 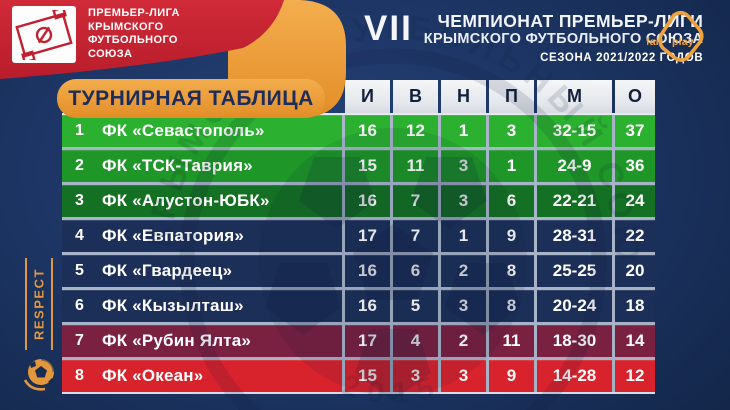 What do you see at coordinates (177, 165) in the screenshot?
I see `row-club-name: ФК «ТСК-Таврия»` at bounding box center [177, 165].